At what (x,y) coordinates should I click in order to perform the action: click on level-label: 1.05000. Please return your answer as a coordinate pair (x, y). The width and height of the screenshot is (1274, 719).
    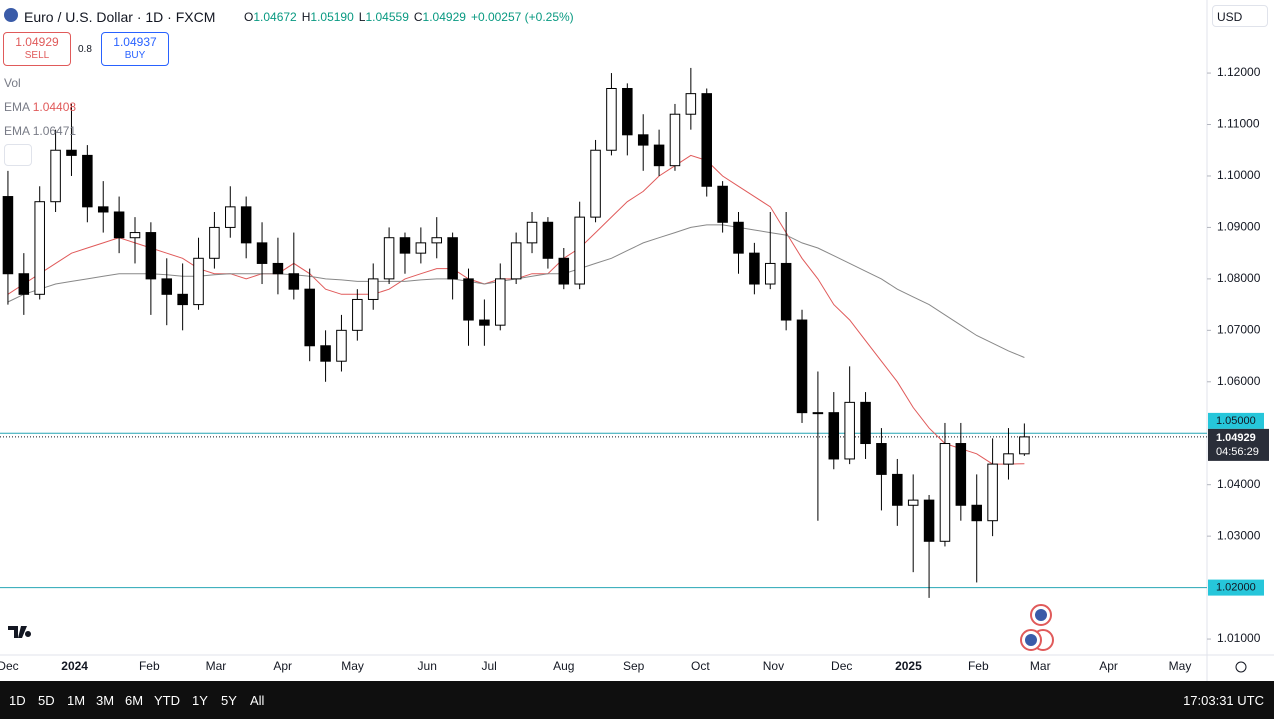
    Looking at the image, I should click on (1236, 421).